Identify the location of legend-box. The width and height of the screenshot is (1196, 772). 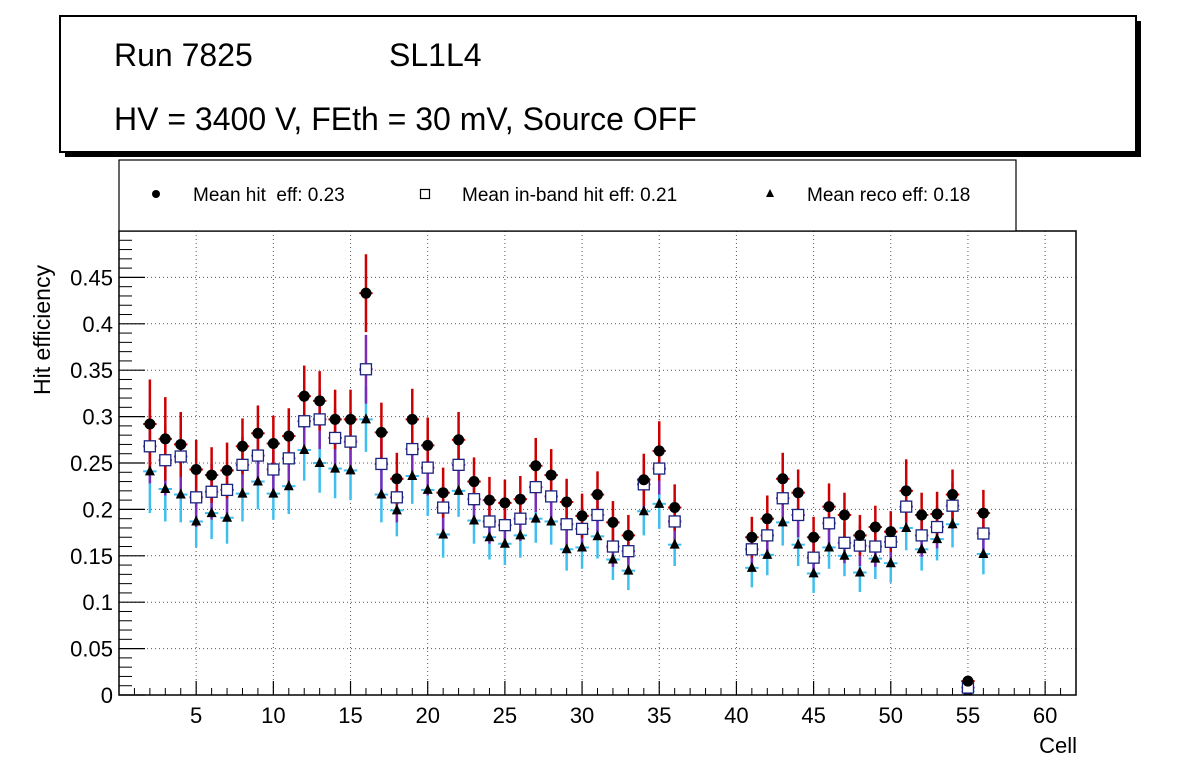
(567, 195).